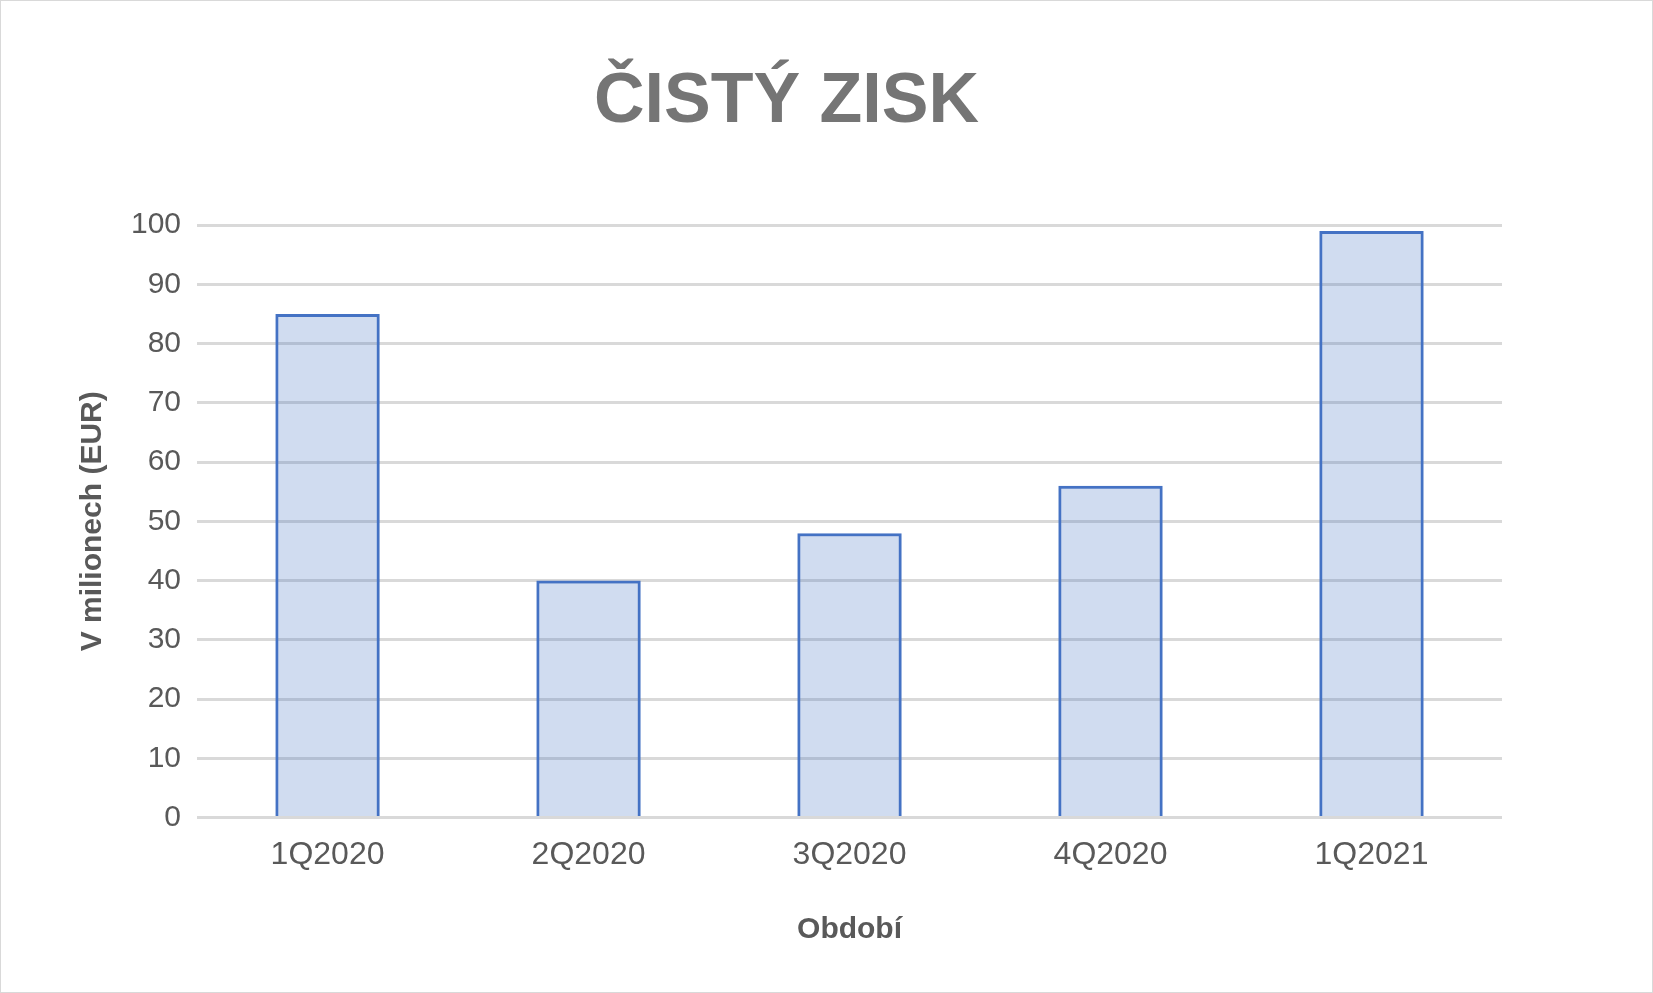 The image size is (1653, 993). Describe the element at coordinates (91, 521) in the screenshot. I see `y-axis-title: V milionech (EUR)` at that location.